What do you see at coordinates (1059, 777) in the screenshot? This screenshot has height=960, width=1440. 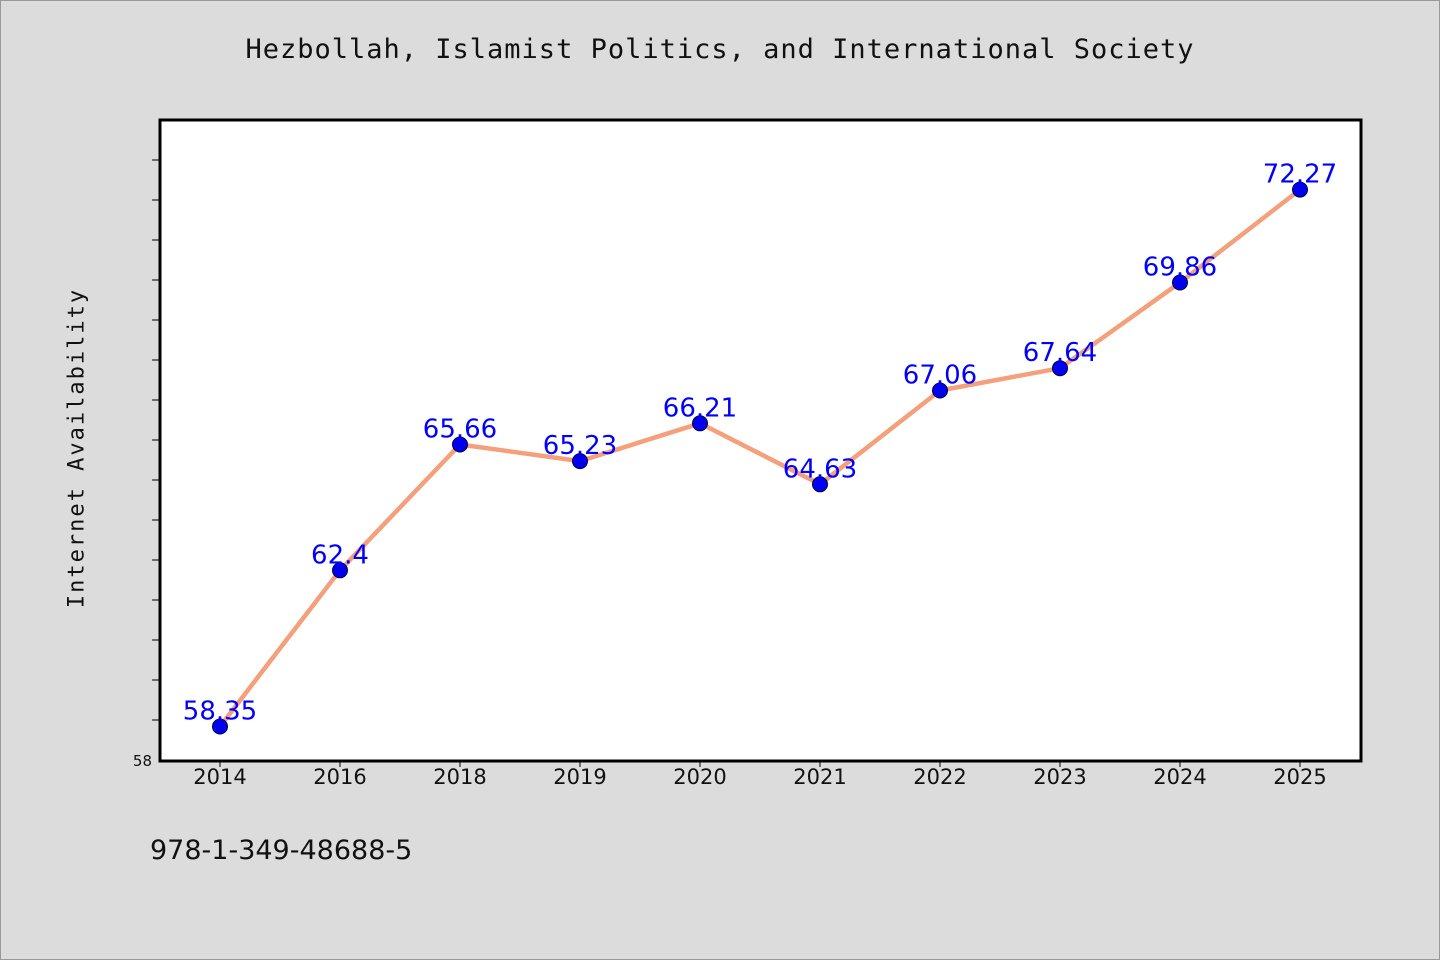 I see `x-tick-label: 2023` at bounding box center [1059, 777].